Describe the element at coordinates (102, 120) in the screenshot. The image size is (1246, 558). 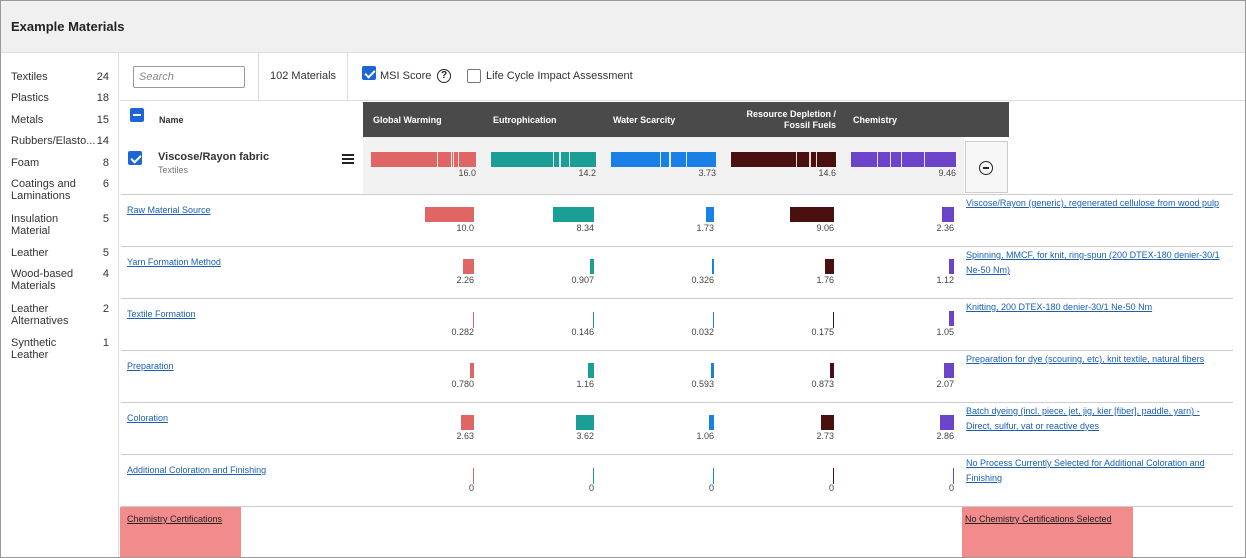
I see `category-count: 15` at that location.